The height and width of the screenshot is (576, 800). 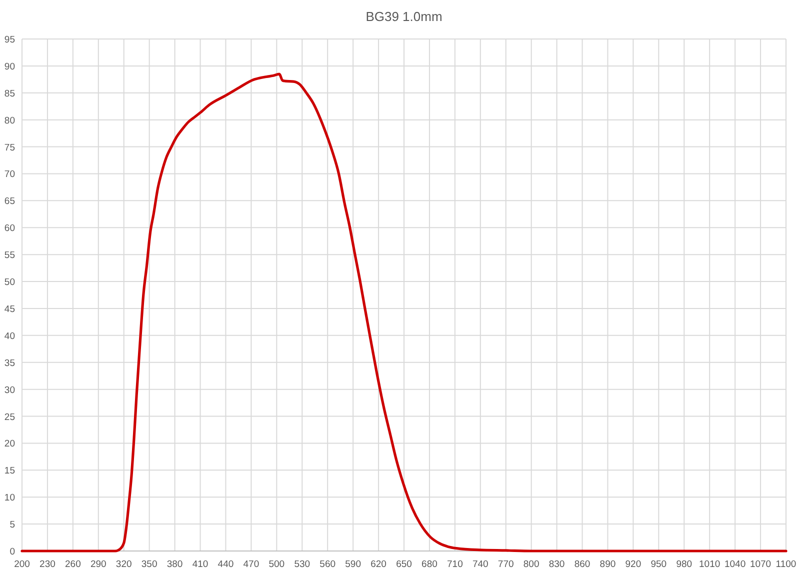 I want to click on x-tick-label: 800, so click(x=531, y=564).